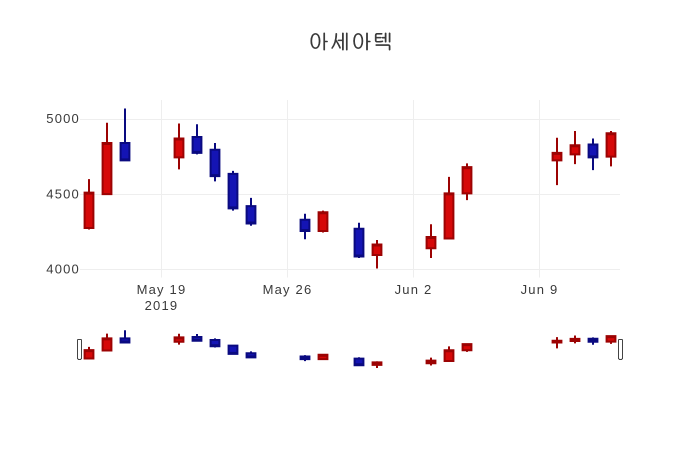 The width and height of the screenshot is (700, 450). What do you see at coordinates (414, 289) in the screenshot?
I see `svg-text: Jun 2` at bounding box center [414, 289].